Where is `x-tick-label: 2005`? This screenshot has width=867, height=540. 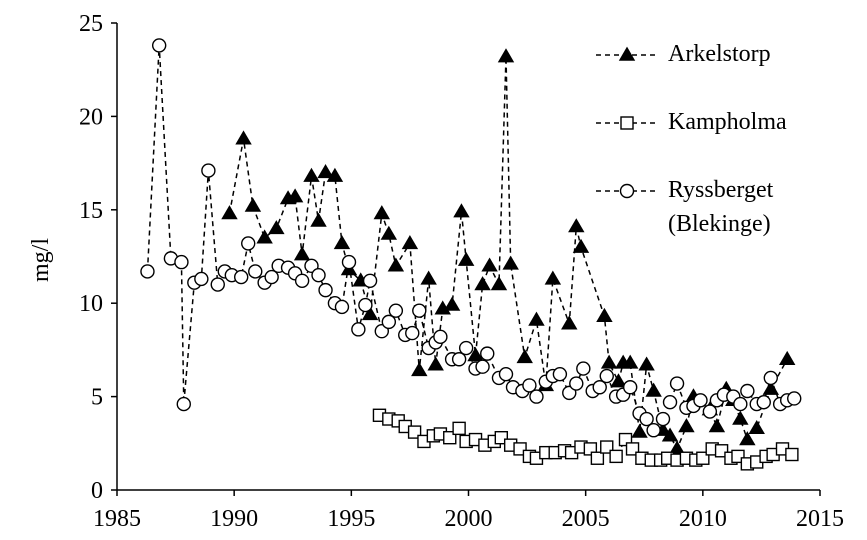
x-tick-label: 2005 is located at coordinates (586, 519).